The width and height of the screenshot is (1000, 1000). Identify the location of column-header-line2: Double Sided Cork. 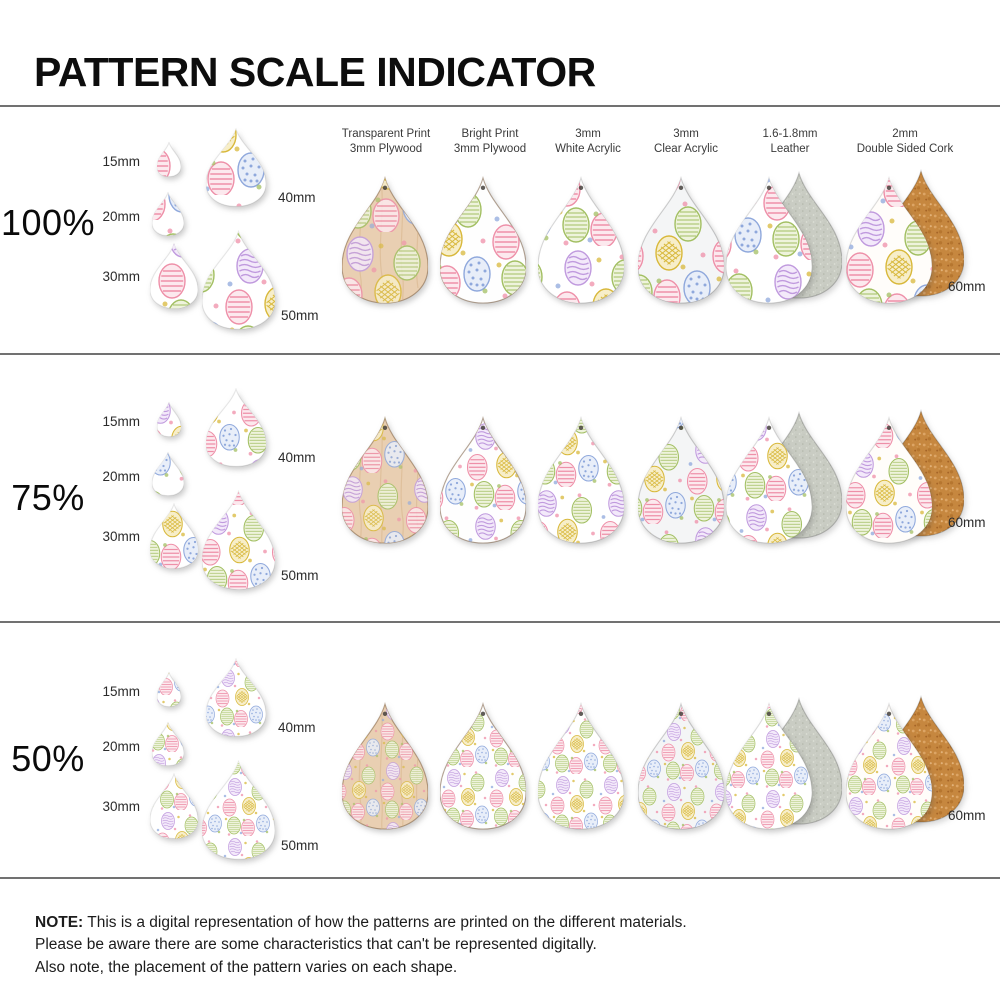
(905, 148).